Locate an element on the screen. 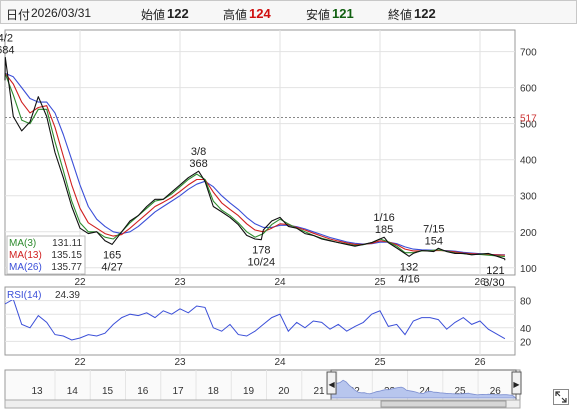 Image resolution: width=579 pixels, height=414 pixels. navigator-right-handle: ▶ is located at coordinates (516, 383).